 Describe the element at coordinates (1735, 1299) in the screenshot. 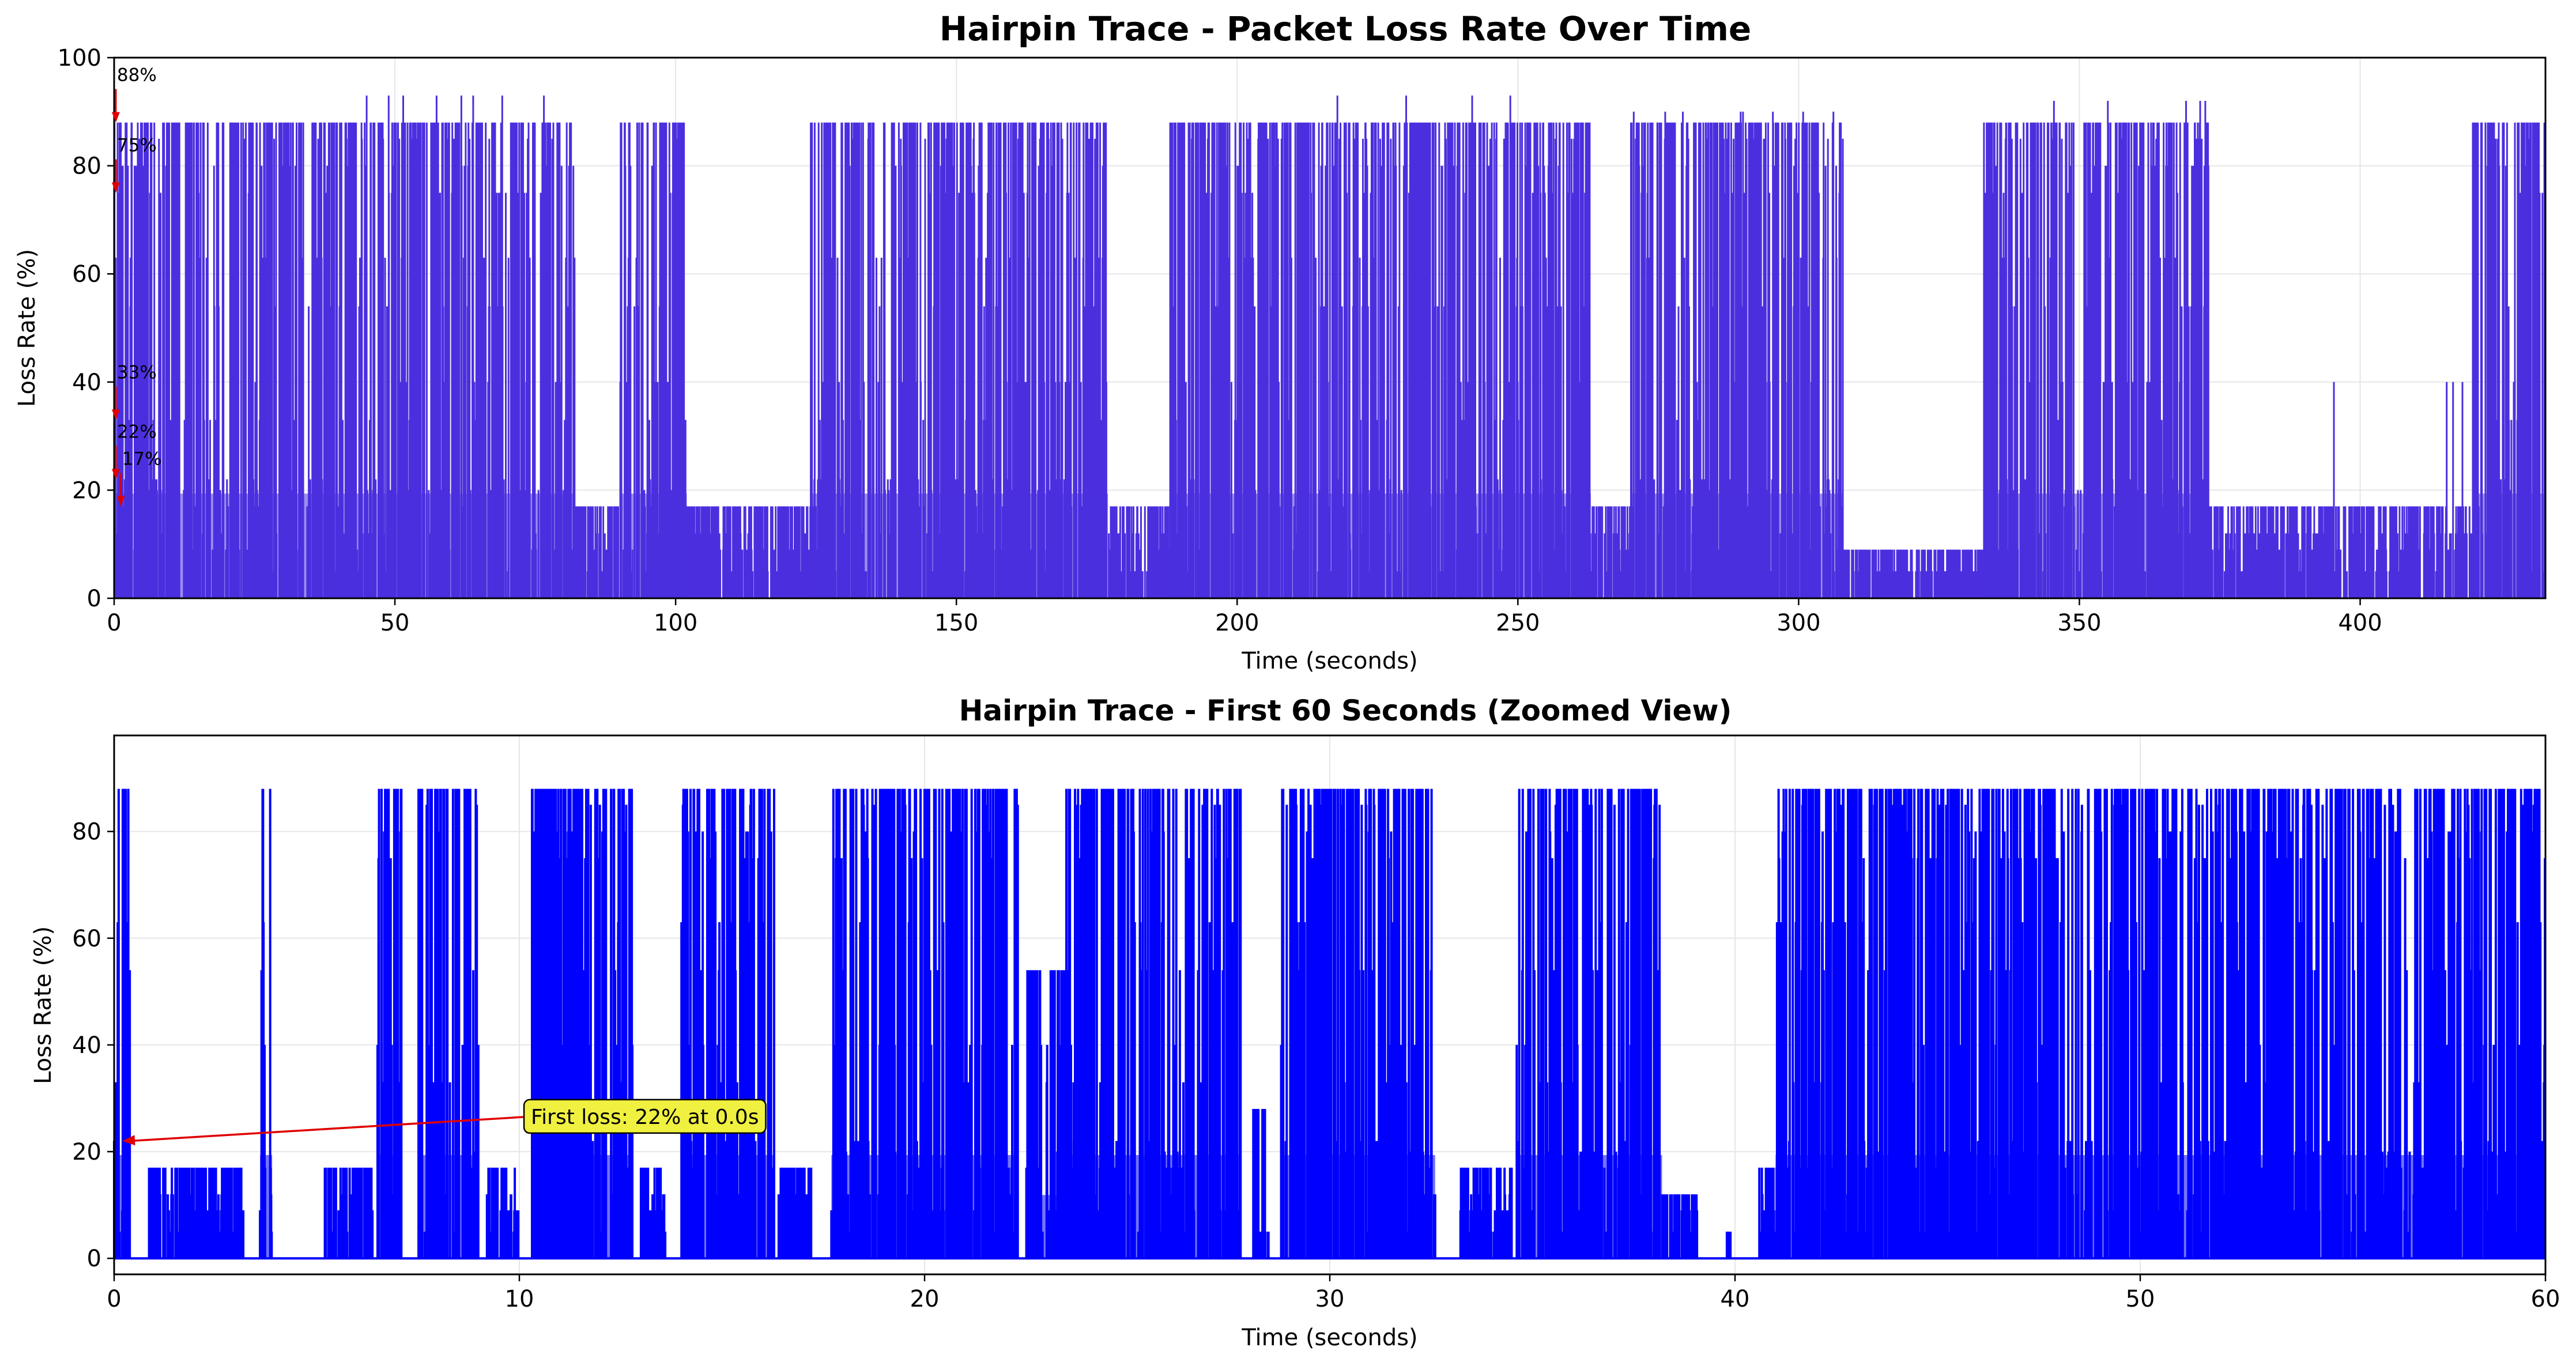

I see `zoomed-x-tick-label: 40` at that location.